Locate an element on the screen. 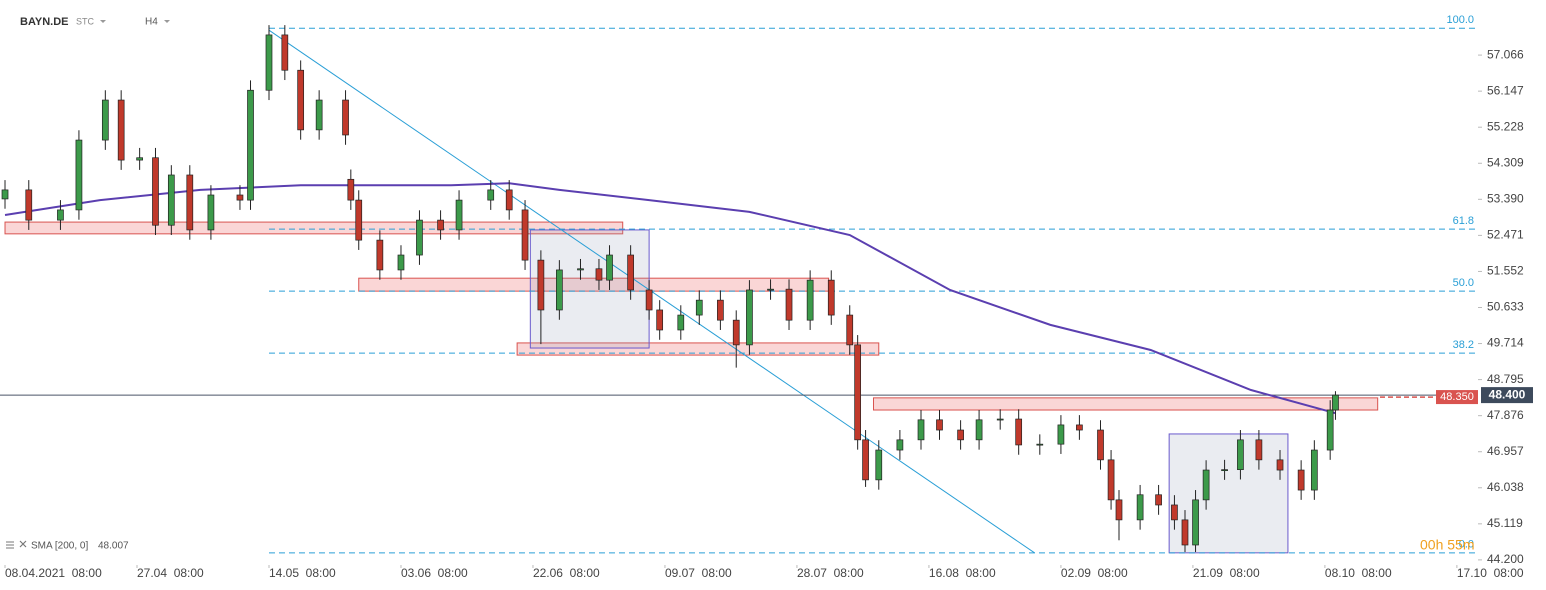 This screenshot has height=590, width=1546. x-tick-label: 03.06 08:00 is located at coordinates (434, 573).